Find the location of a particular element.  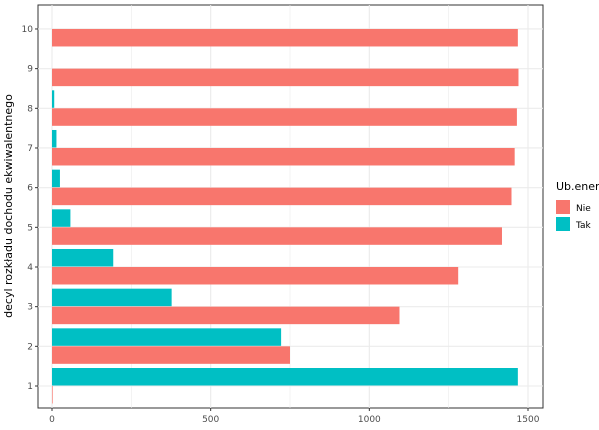

x-tick-label: 1500 is located at coordinates (528, 420).